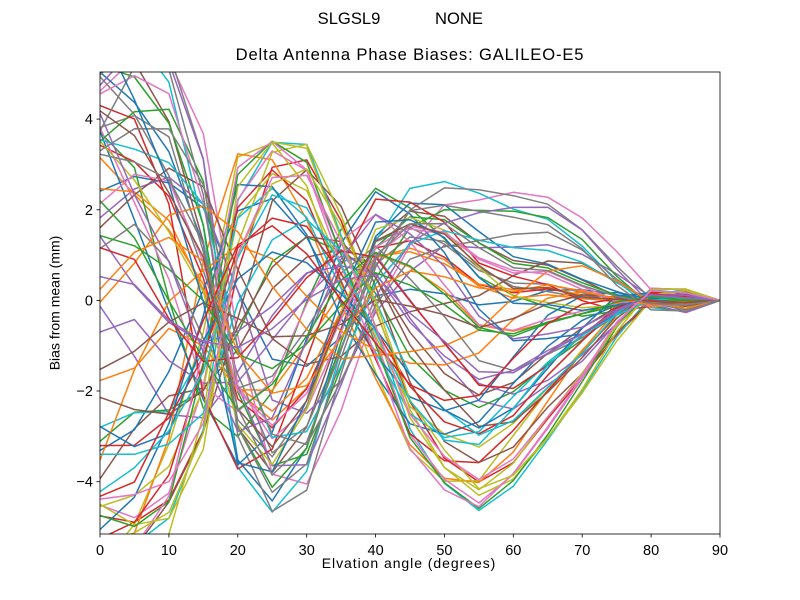 This screenshot has width=800, height=600. I want to click on svg-text: 30, so click(307, 551).